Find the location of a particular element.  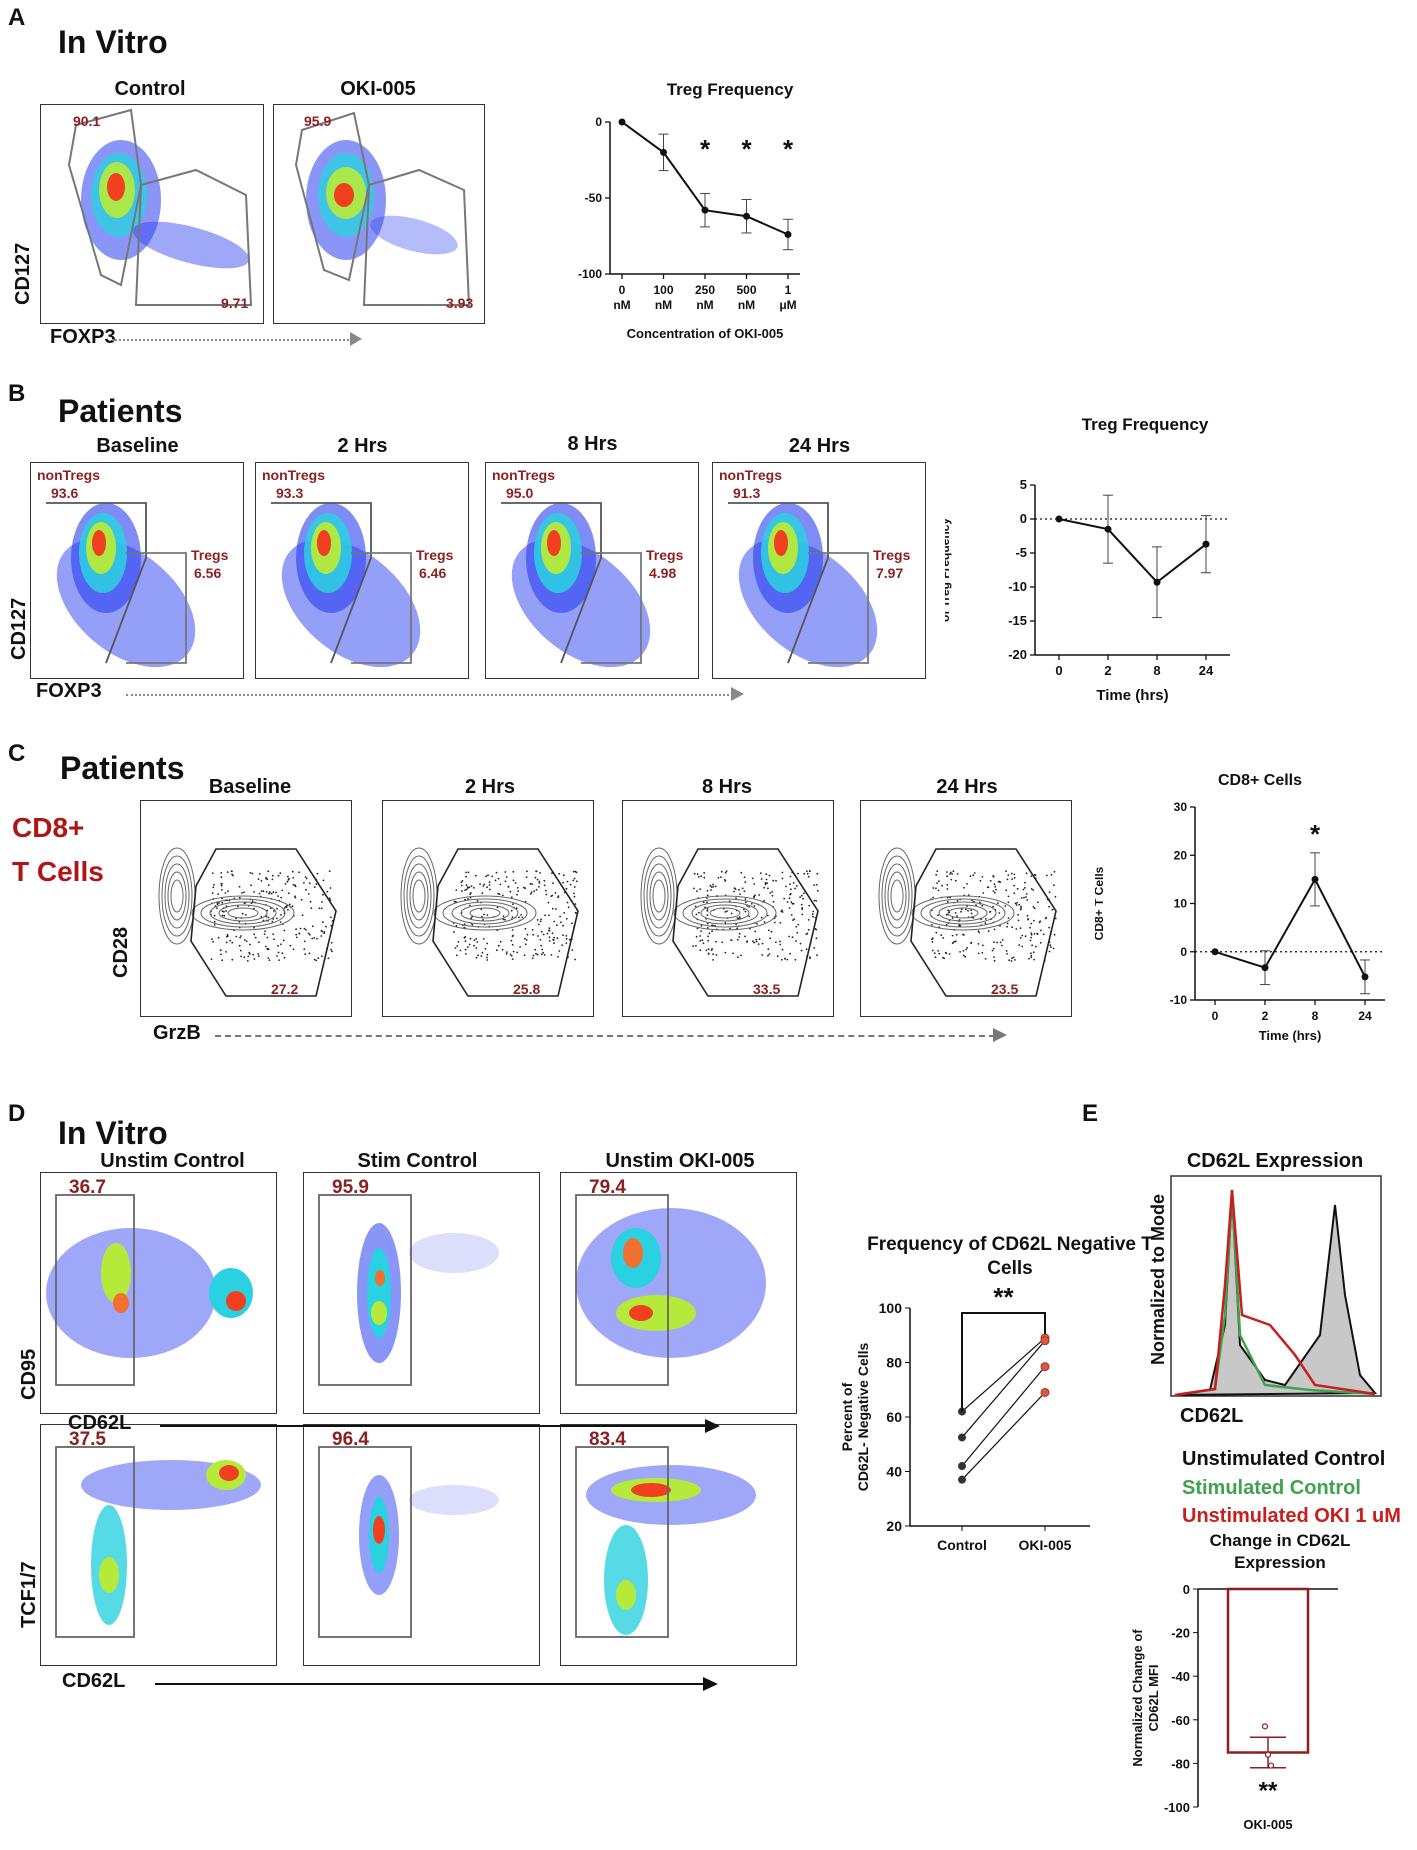

panel-c-ylabel: CD28 is located at coordinates (121, 952).